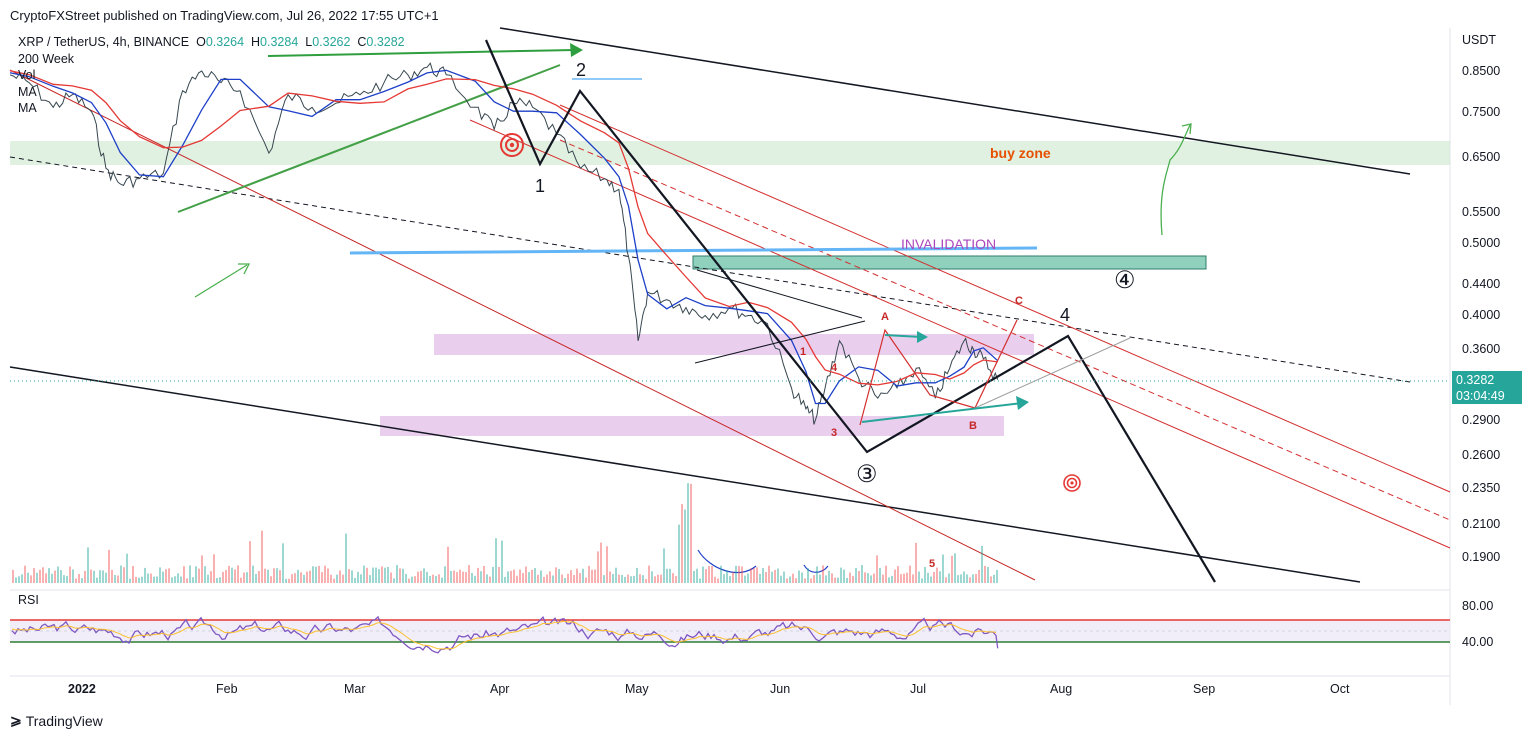 This screenshot has width=1536, height=738. Describe the element at coordinates (256, 42) in the screenshot. I see `high-label: H` at that location.